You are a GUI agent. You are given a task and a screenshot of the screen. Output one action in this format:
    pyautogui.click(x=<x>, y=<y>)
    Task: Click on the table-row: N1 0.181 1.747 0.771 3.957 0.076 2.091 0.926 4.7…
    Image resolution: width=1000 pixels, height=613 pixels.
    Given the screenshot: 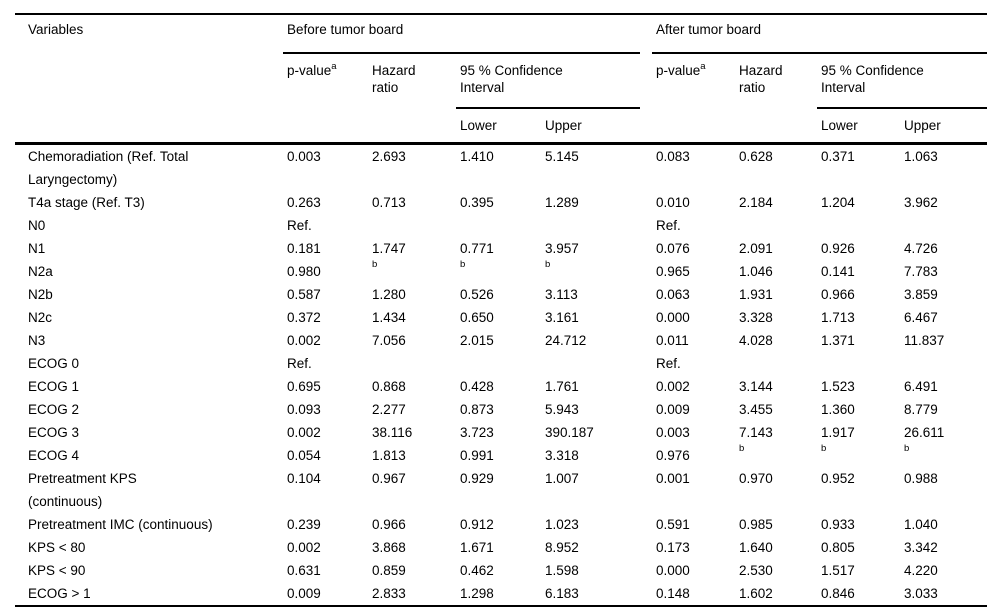 What is the action you would take?
    pyautogui.click(x=501, y=248)
    